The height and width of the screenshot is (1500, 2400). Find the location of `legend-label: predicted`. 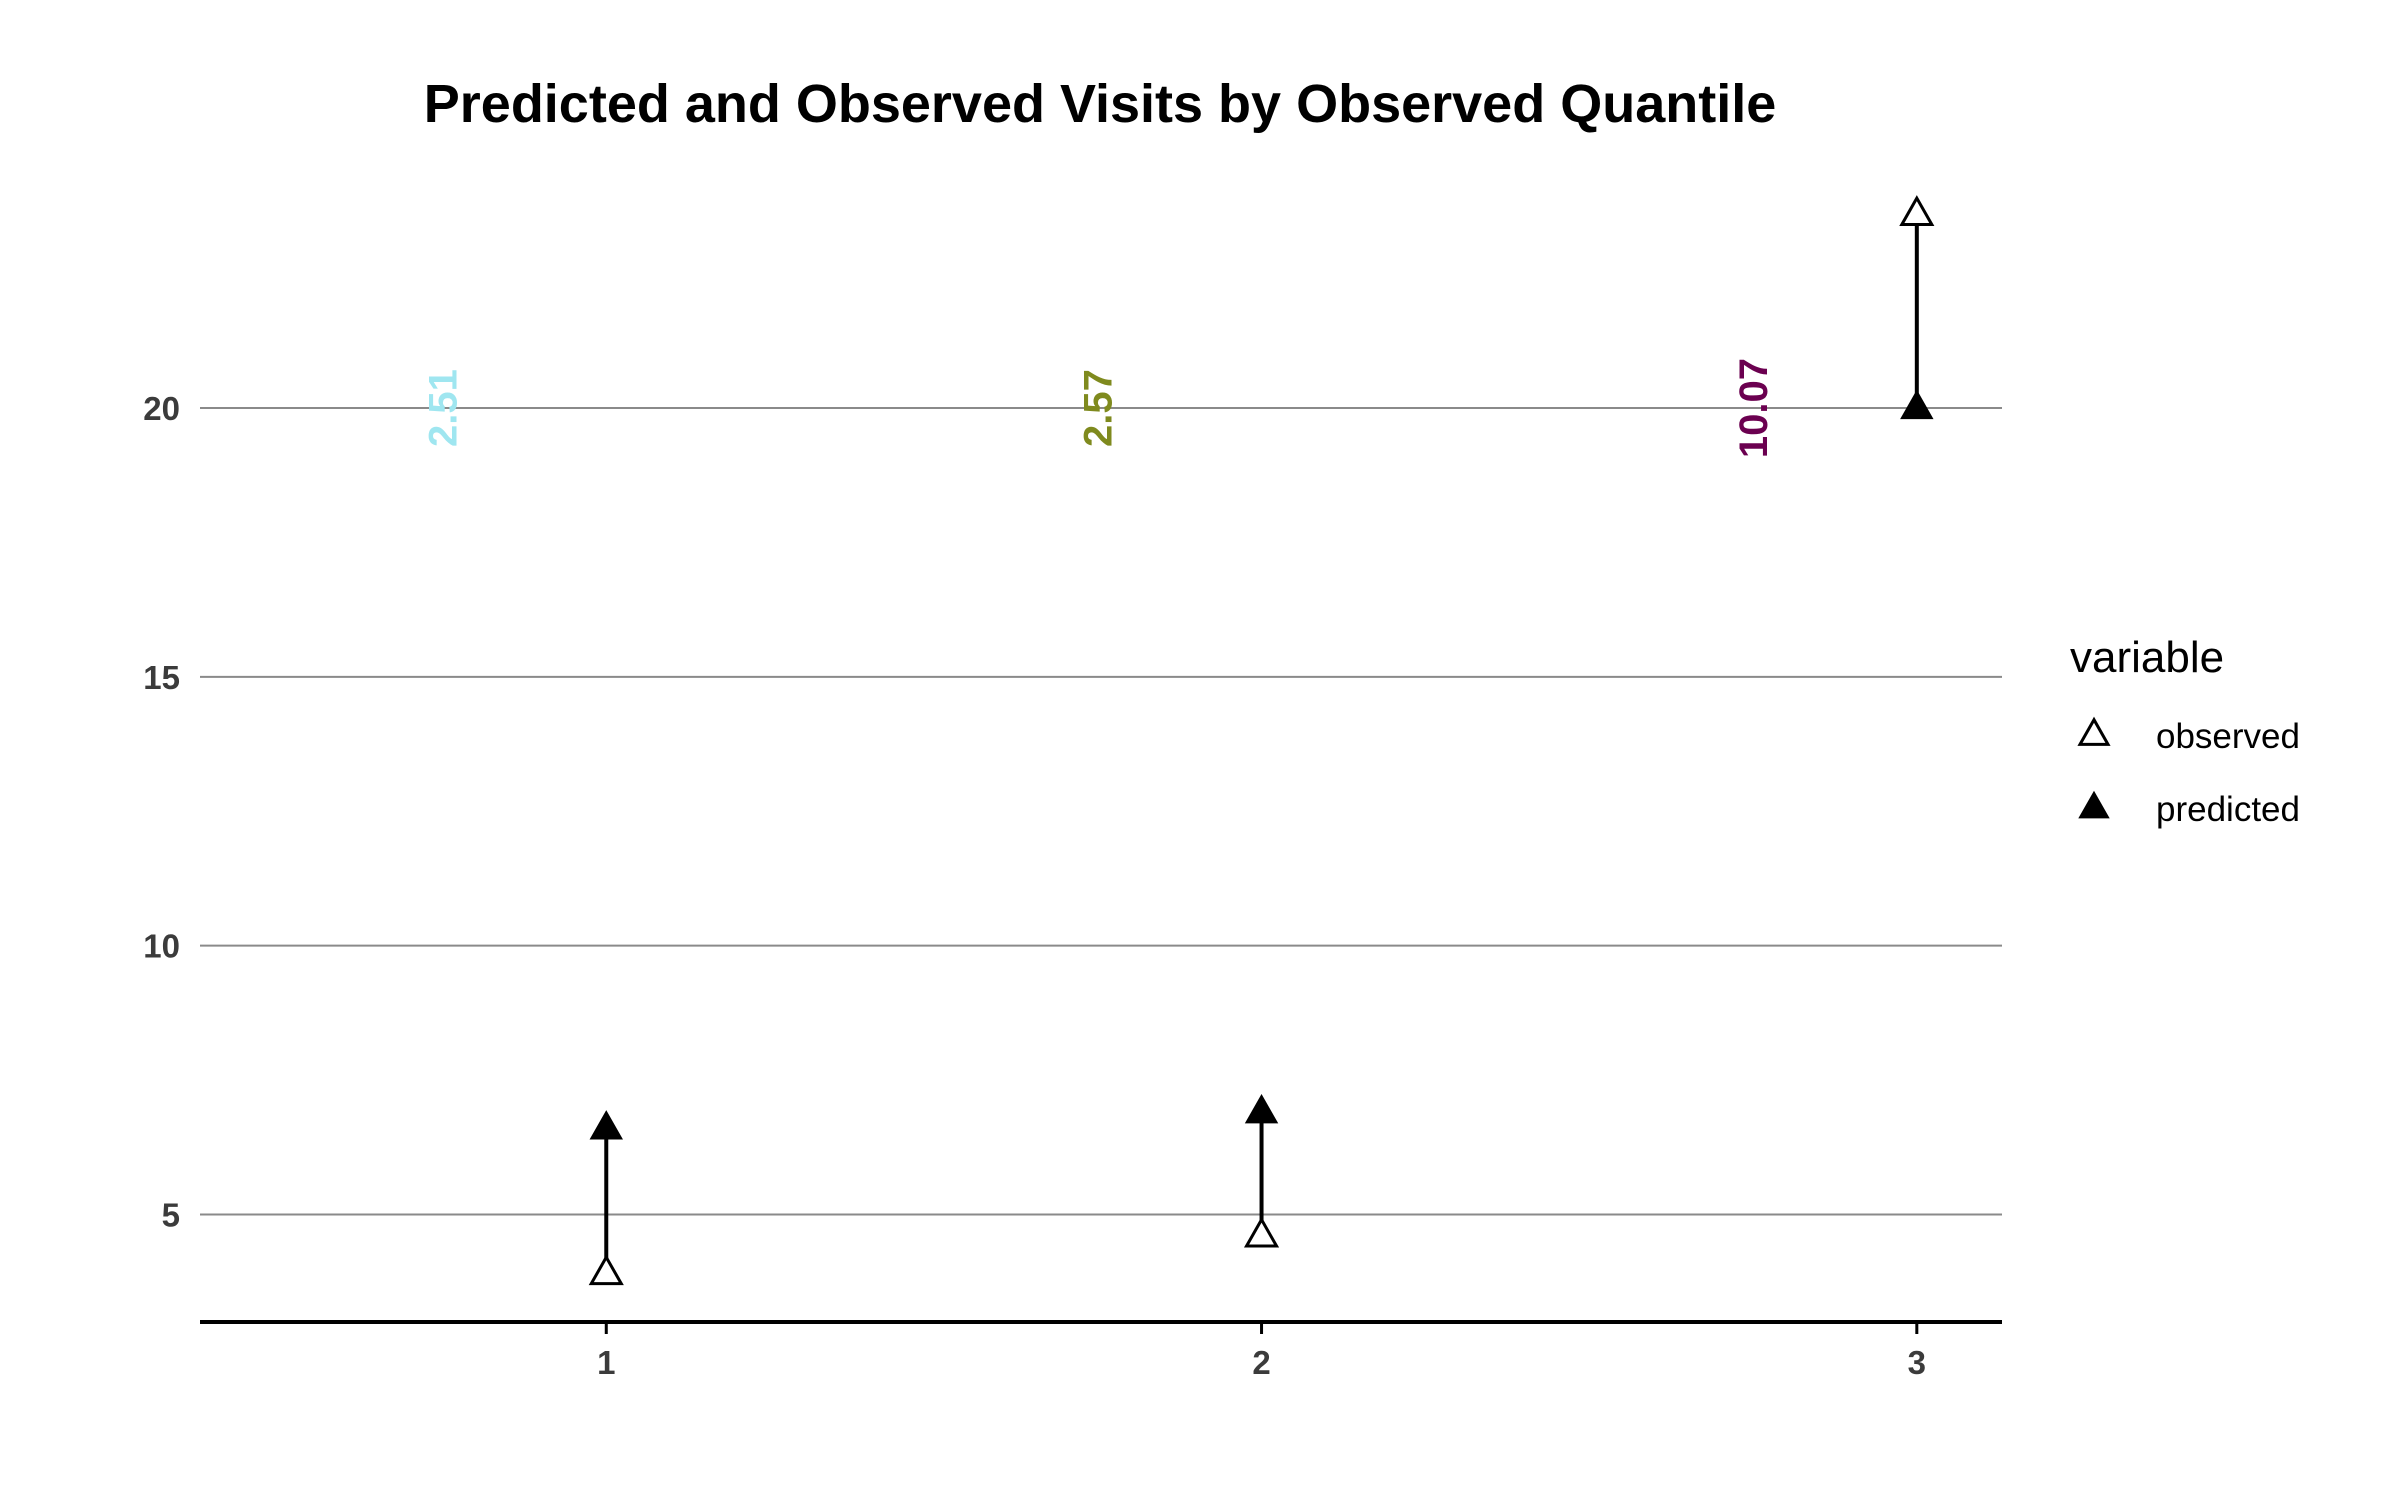

legend-label: predicted is located at coordinates (2228, 809).